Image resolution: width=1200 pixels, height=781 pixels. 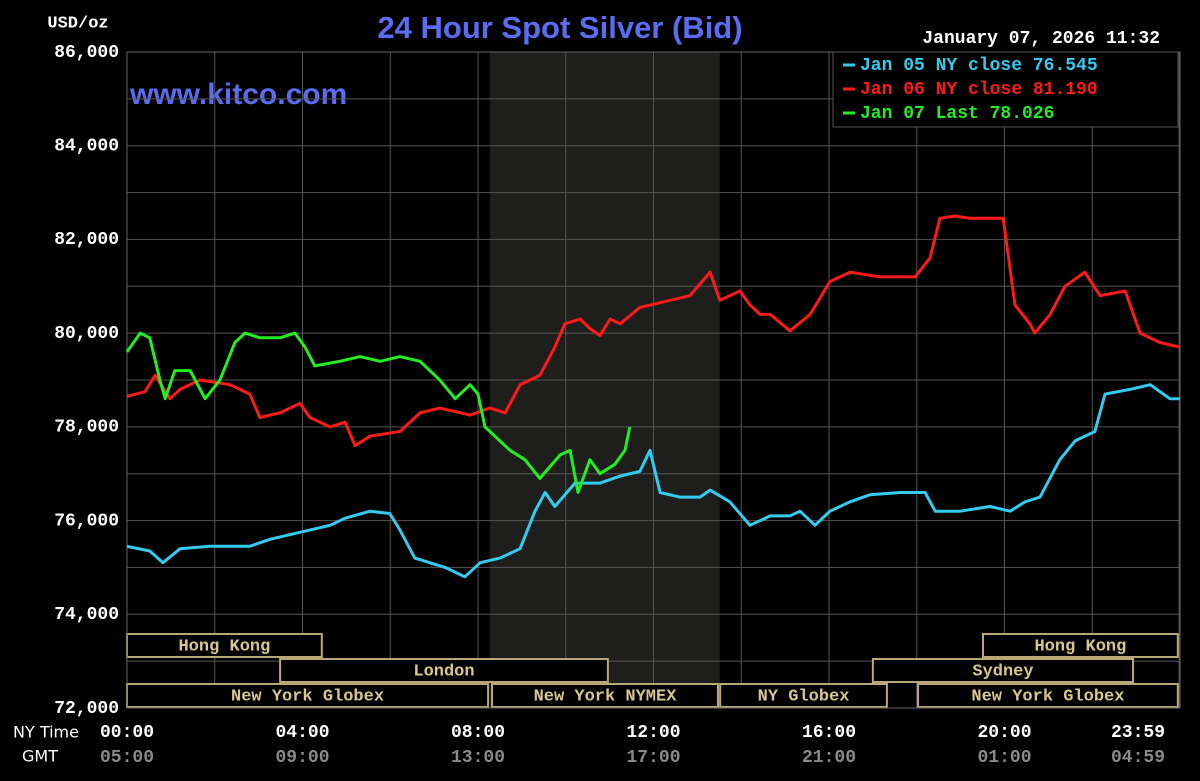 What do you see at coordinates (86, 521) in the screenshot?
I see `y-tick-label: 76,000` at bounding box center [86, 521].